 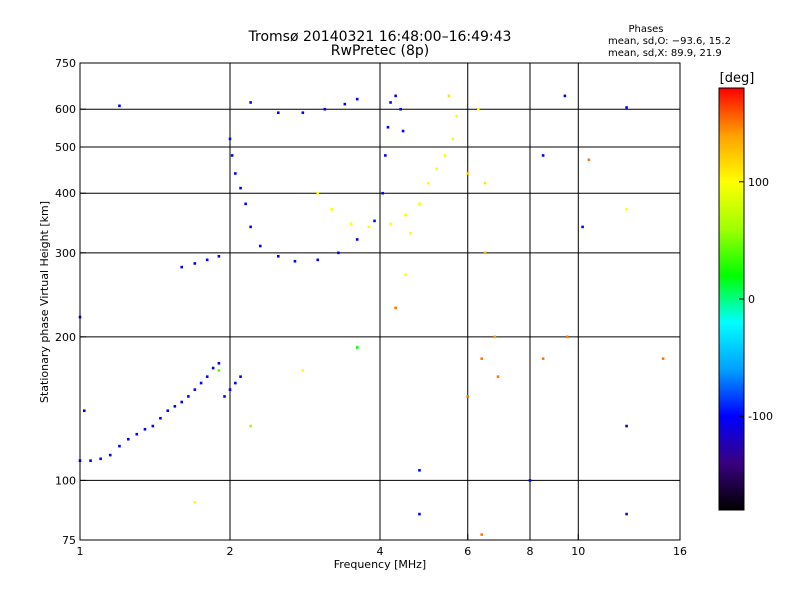 I want to click on x-tick-label: 10, so click(x=578, y=551).